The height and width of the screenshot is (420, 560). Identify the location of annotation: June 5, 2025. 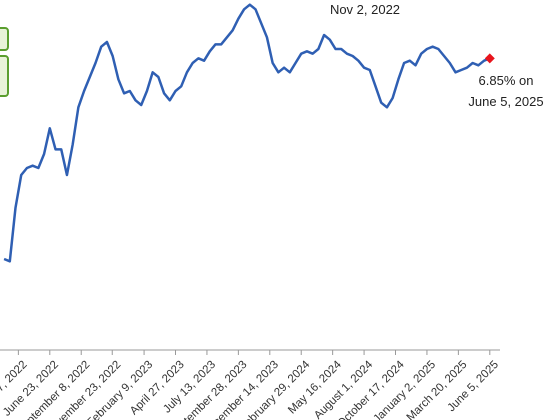
(505, 101).